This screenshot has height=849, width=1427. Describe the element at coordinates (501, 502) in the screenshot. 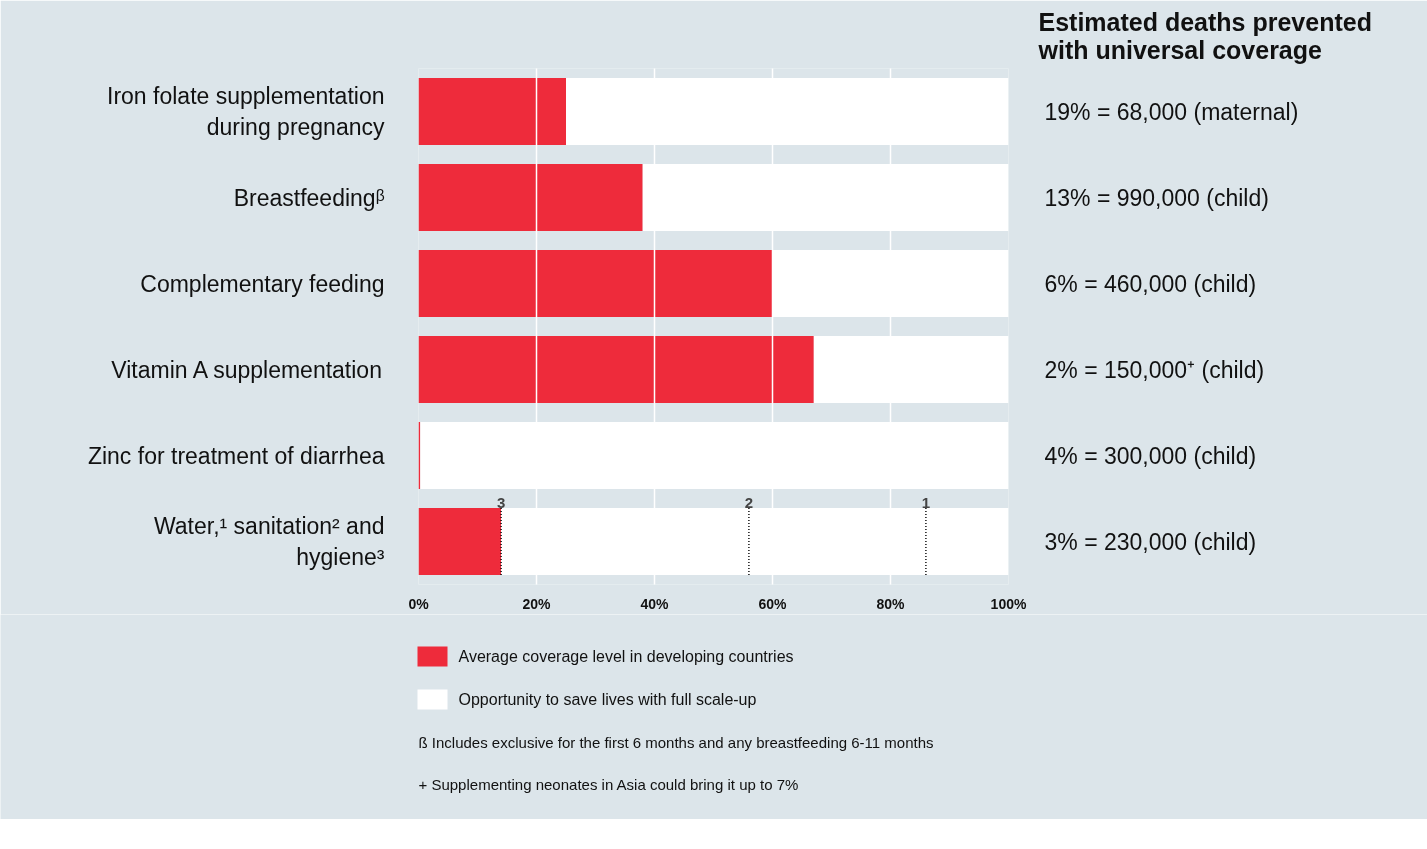

I see `annotation: 3` at that location.